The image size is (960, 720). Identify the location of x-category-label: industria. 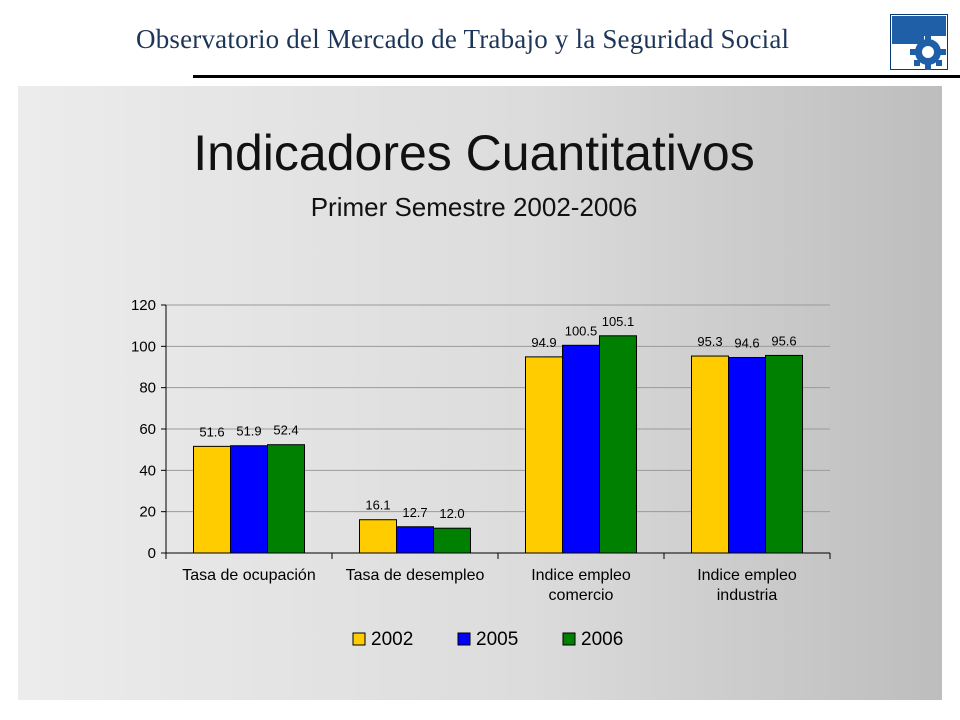
(747, 595).